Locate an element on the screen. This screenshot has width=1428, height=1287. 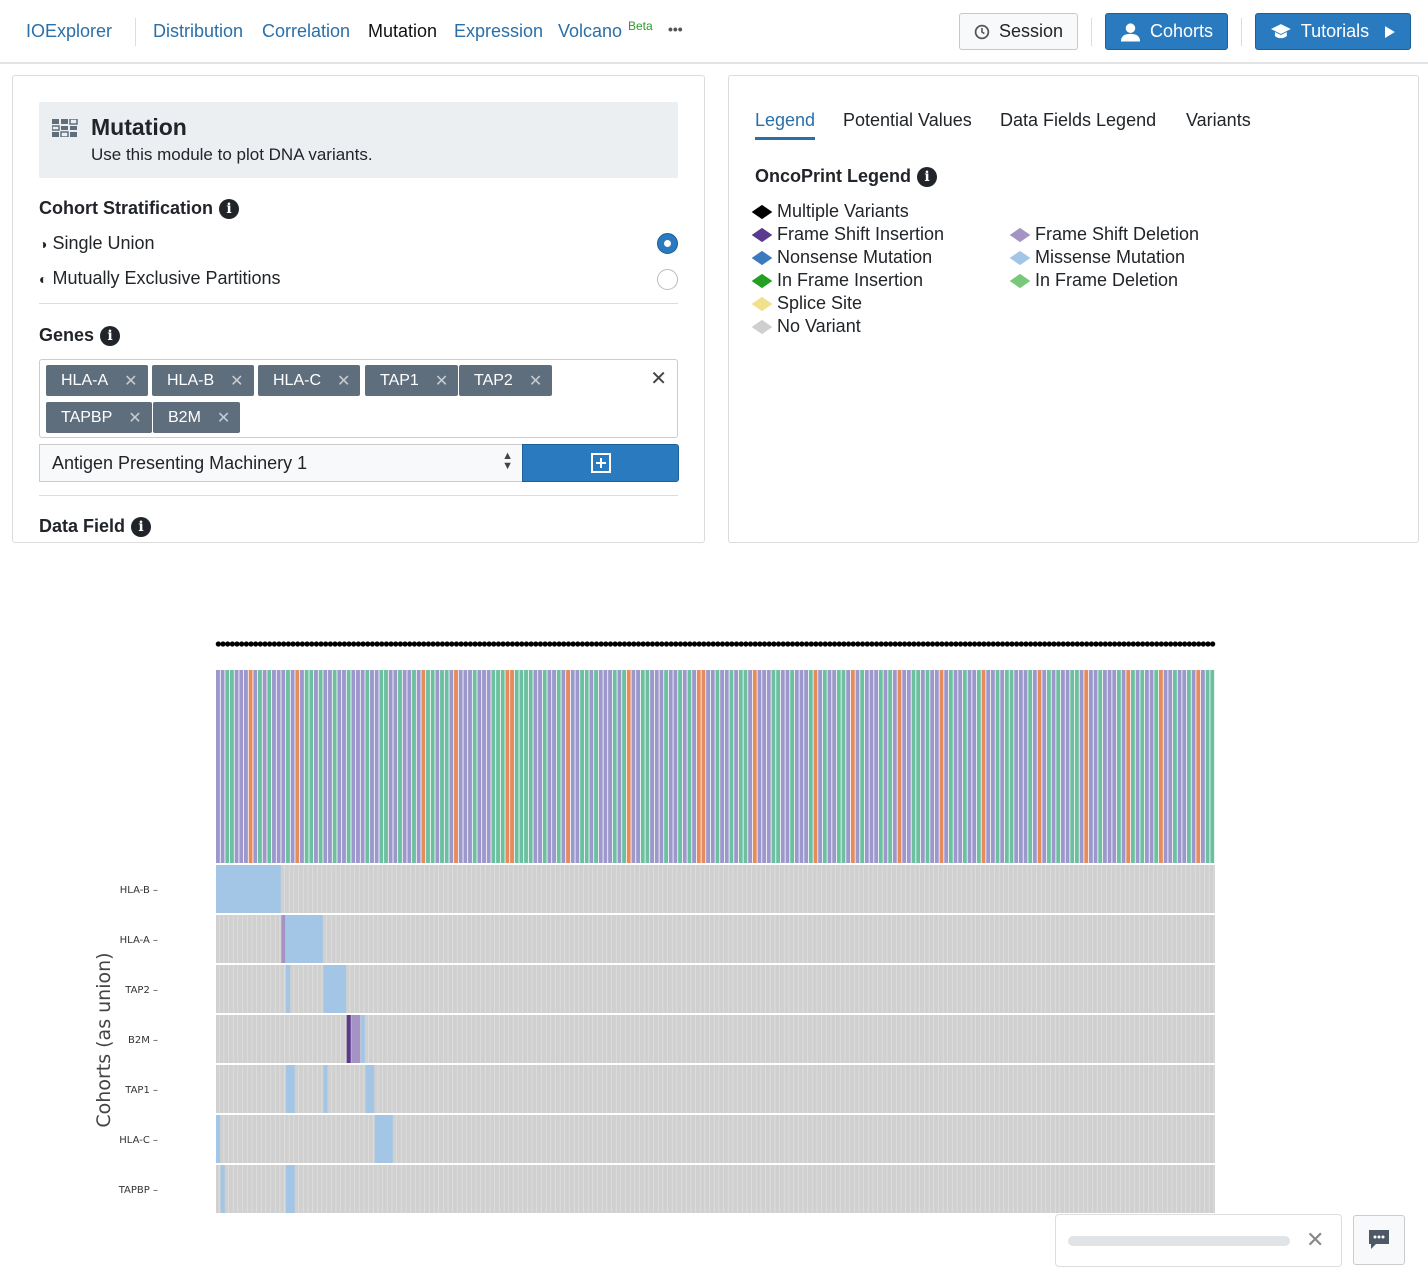
data-field-heading: Data Field i is located at coordinates (95, 526).